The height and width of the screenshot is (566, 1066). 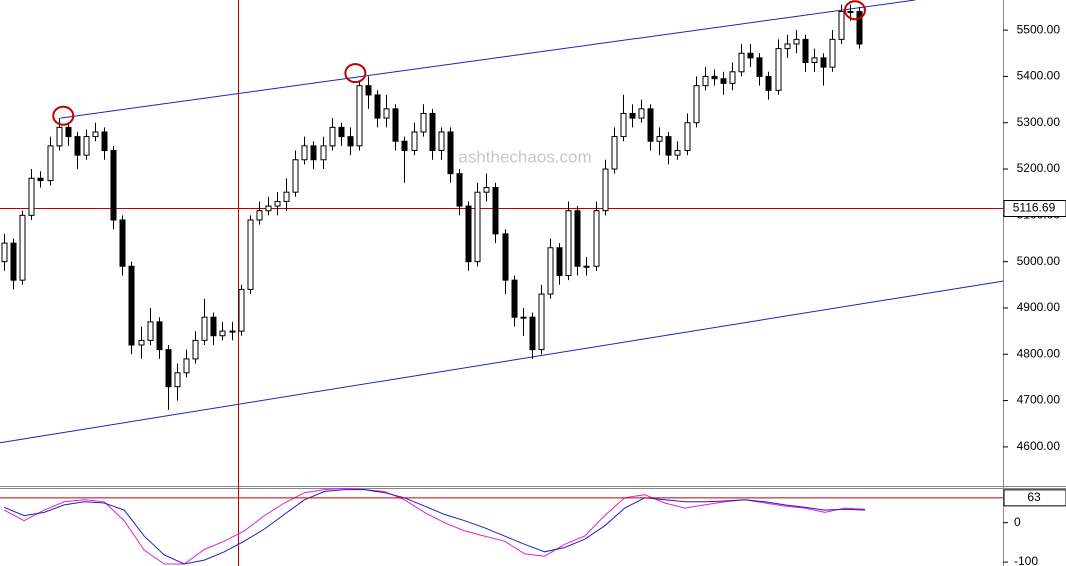 I want to click on y2-tick-label: 0, so click(x=1017, y=522).